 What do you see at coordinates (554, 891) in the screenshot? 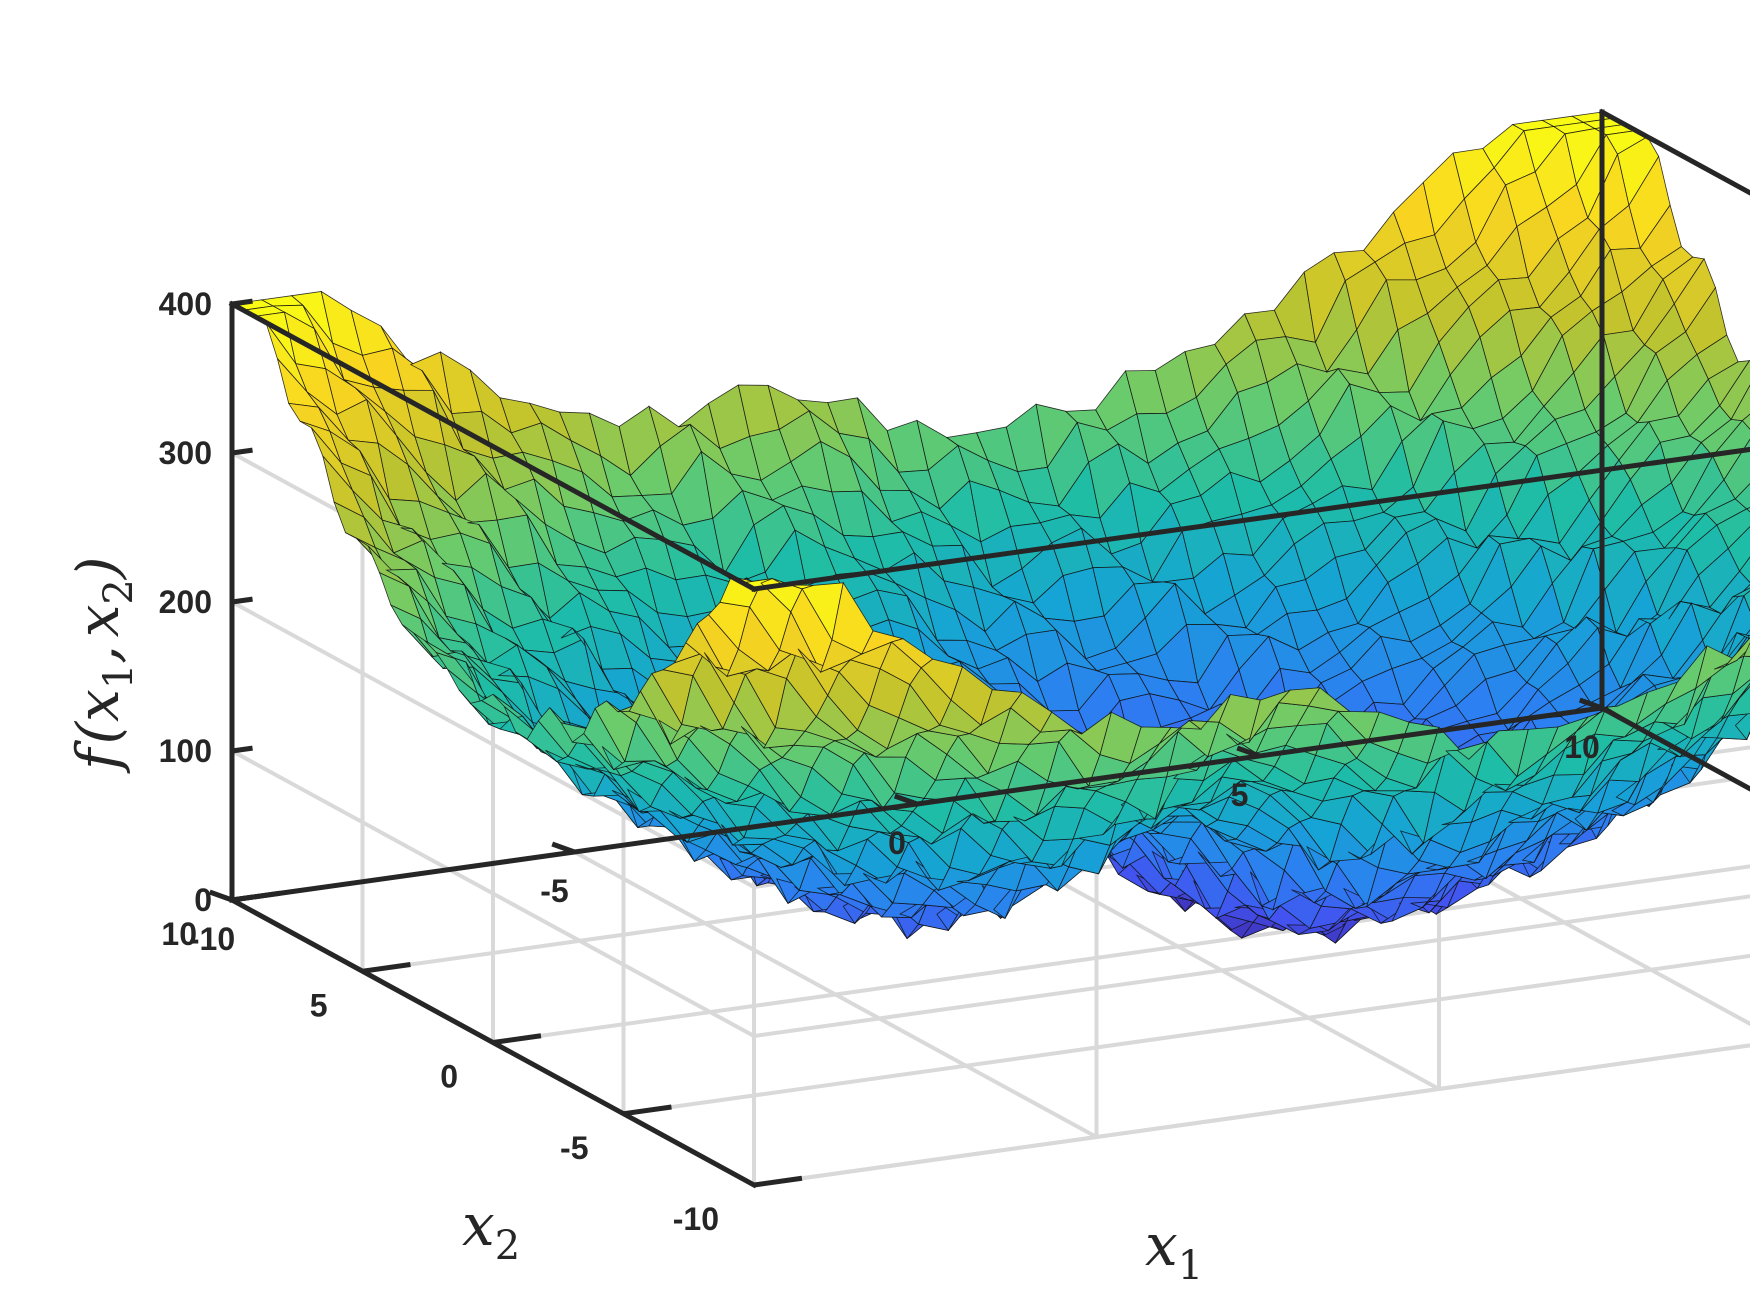
I see `x1-tick-label: -5` at bounding box center [554, 891].